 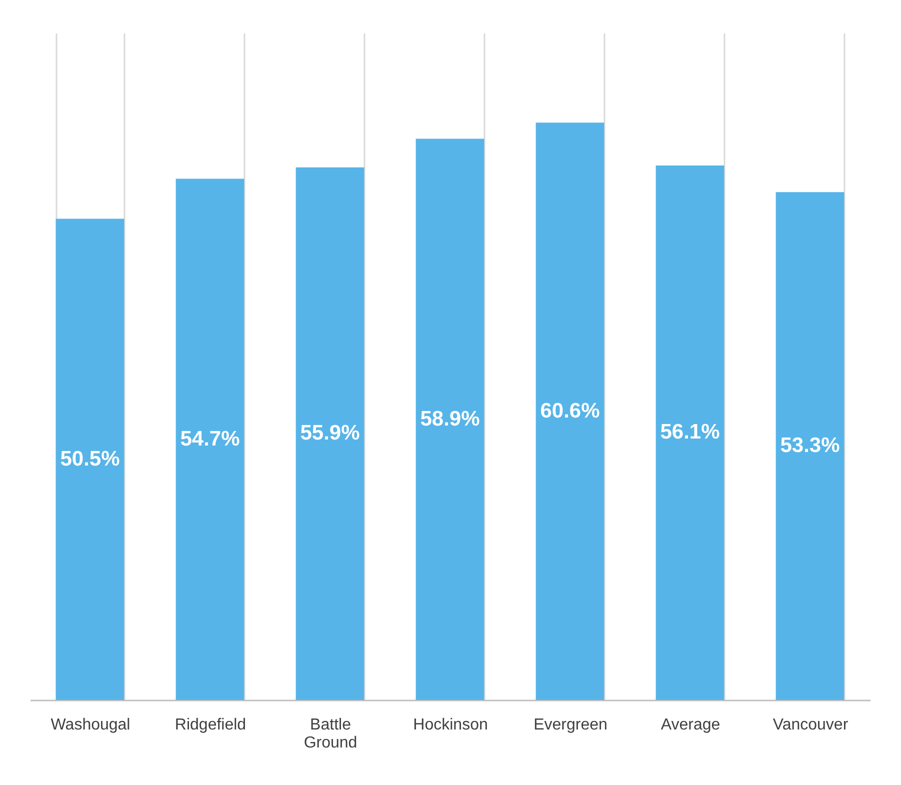 I want to click on data-label: 53.3%, so click(x=810, y=446).